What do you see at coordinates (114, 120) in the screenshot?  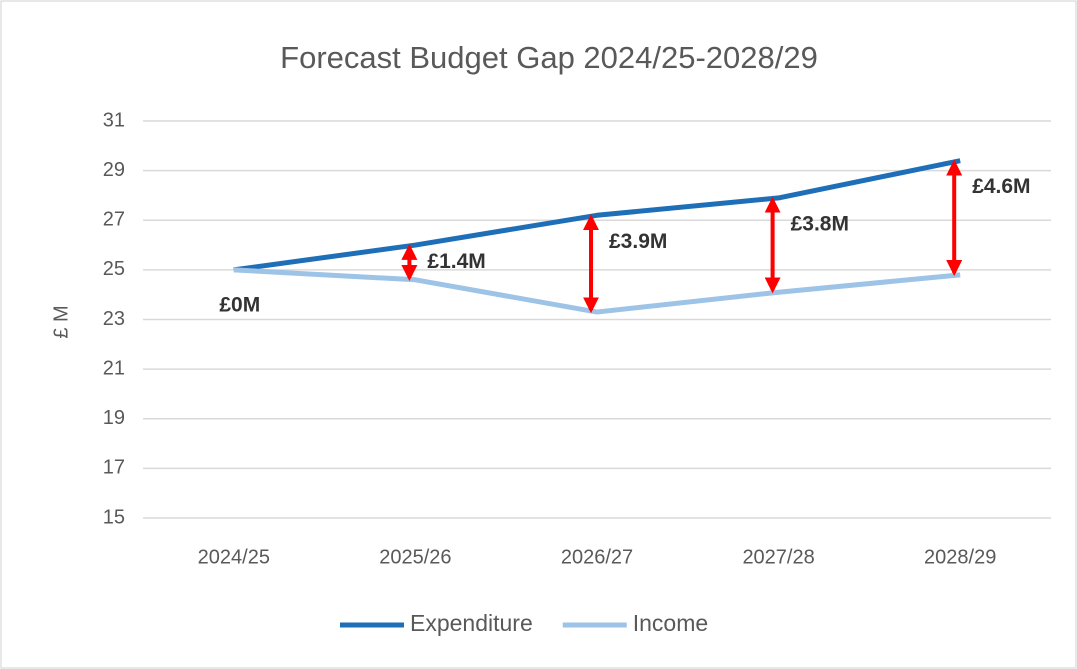 I see `y-tick-label: 31` at bounding box center [114, 120].